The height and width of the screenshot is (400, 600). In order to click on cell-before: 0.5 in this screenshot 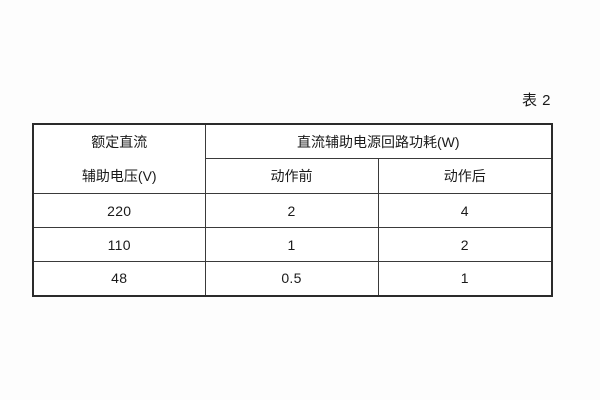, I will do `click(291, 278)`.